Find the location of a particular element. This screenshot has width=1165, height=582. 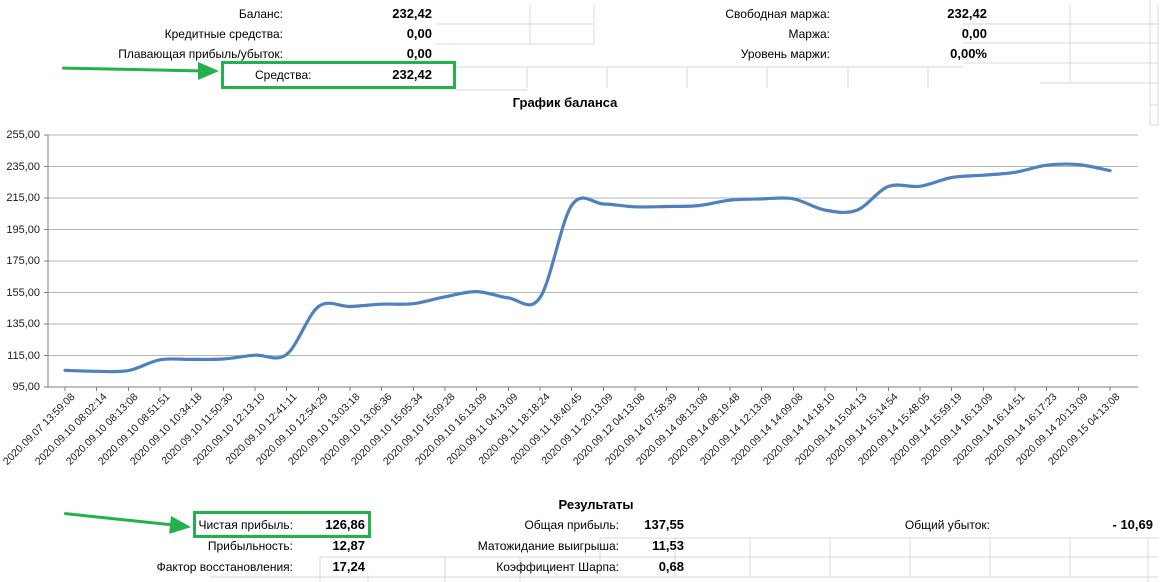

sharpe-ratio-label: Коэффициент Шарпа: is located at coordinates (557, 567).